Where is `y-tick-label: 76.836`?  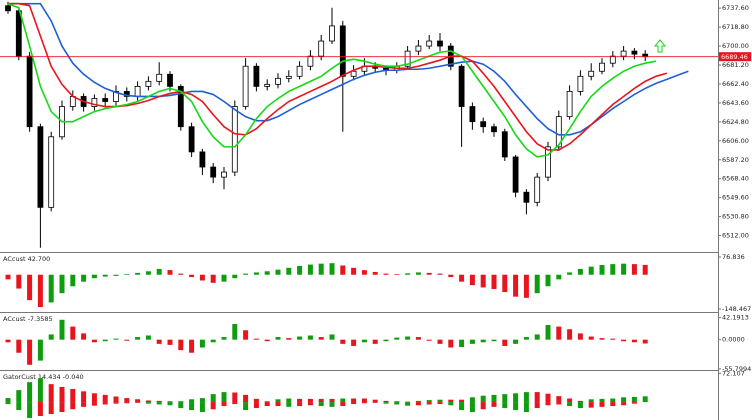
y-tick-label: 76.836 is located at coordinates (733, 257).